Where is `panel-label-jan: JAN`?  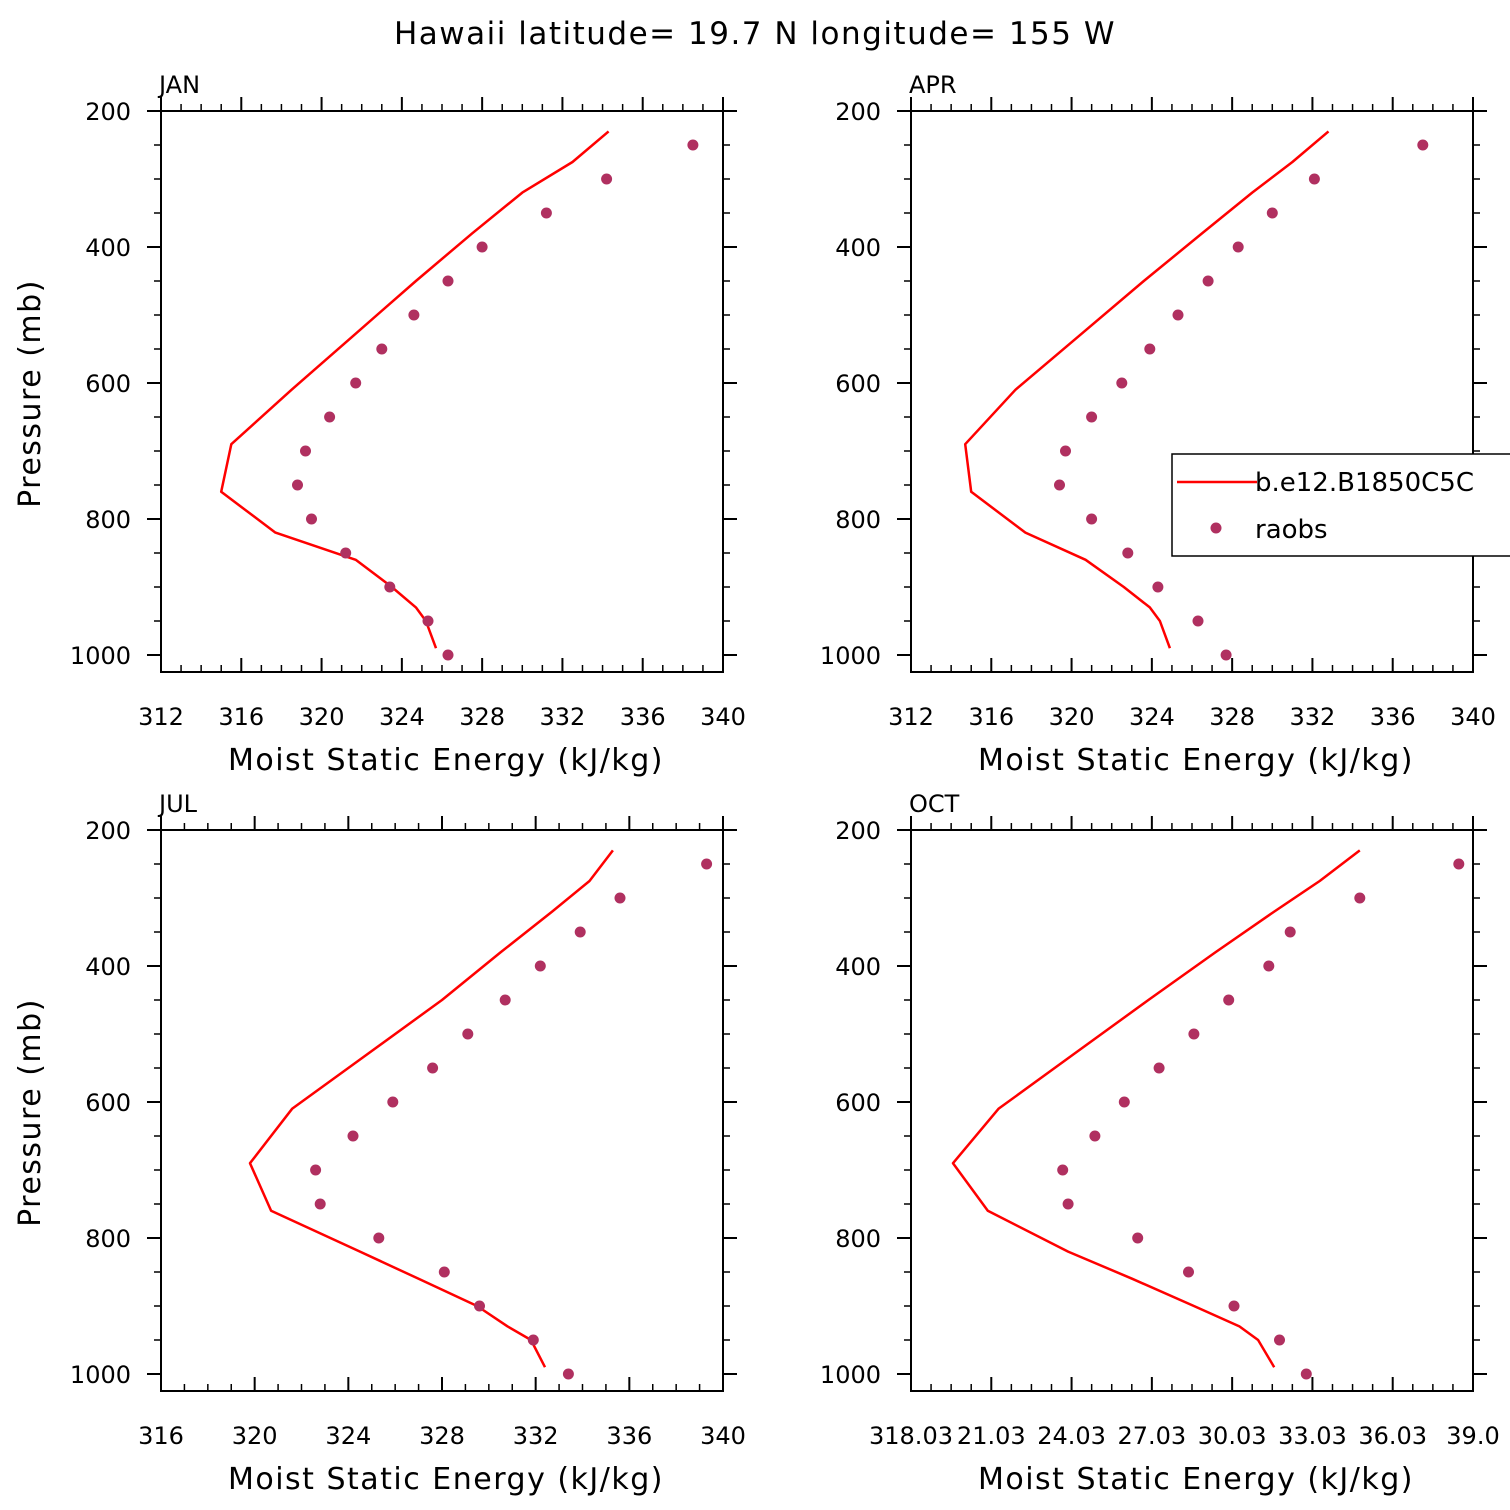 panel-label-jan: JAN is located at coordinates (178, 85).